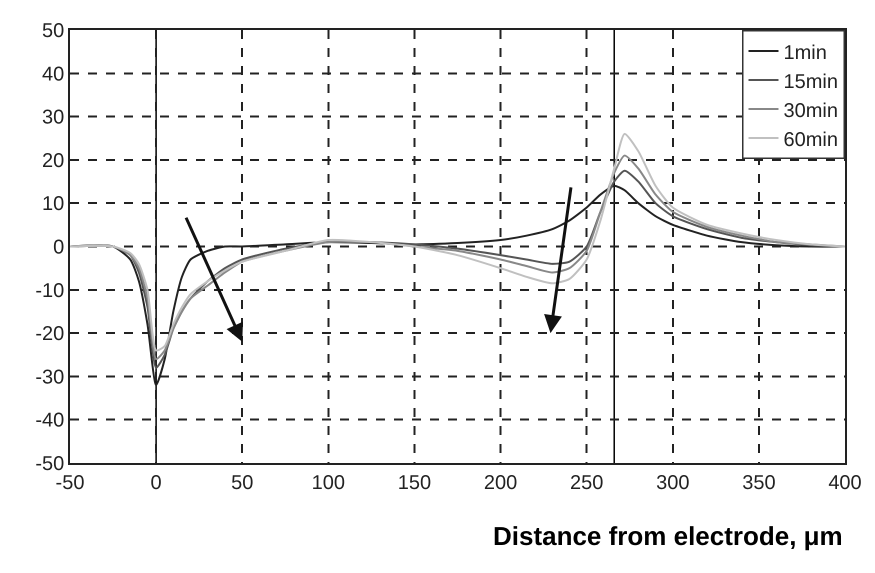 The width and height of the screenshot is (875, 573). Describe the element at coordinates (845, 483) in the screenshot. I see `x-tick-label: 400` at that location.